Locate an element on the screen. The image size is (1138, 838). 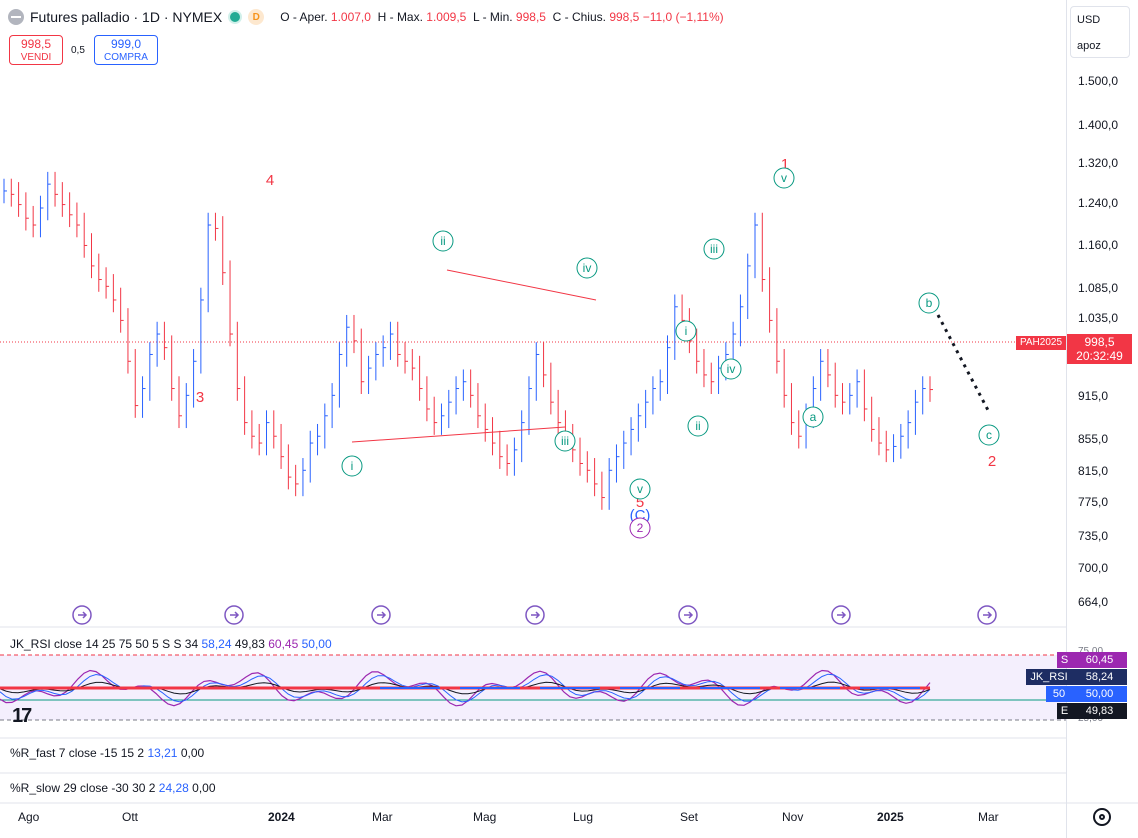
rfast-legend: %R_fast 7 close -15 15 2 13,21 0,00 is located at coordinates (107, 753).